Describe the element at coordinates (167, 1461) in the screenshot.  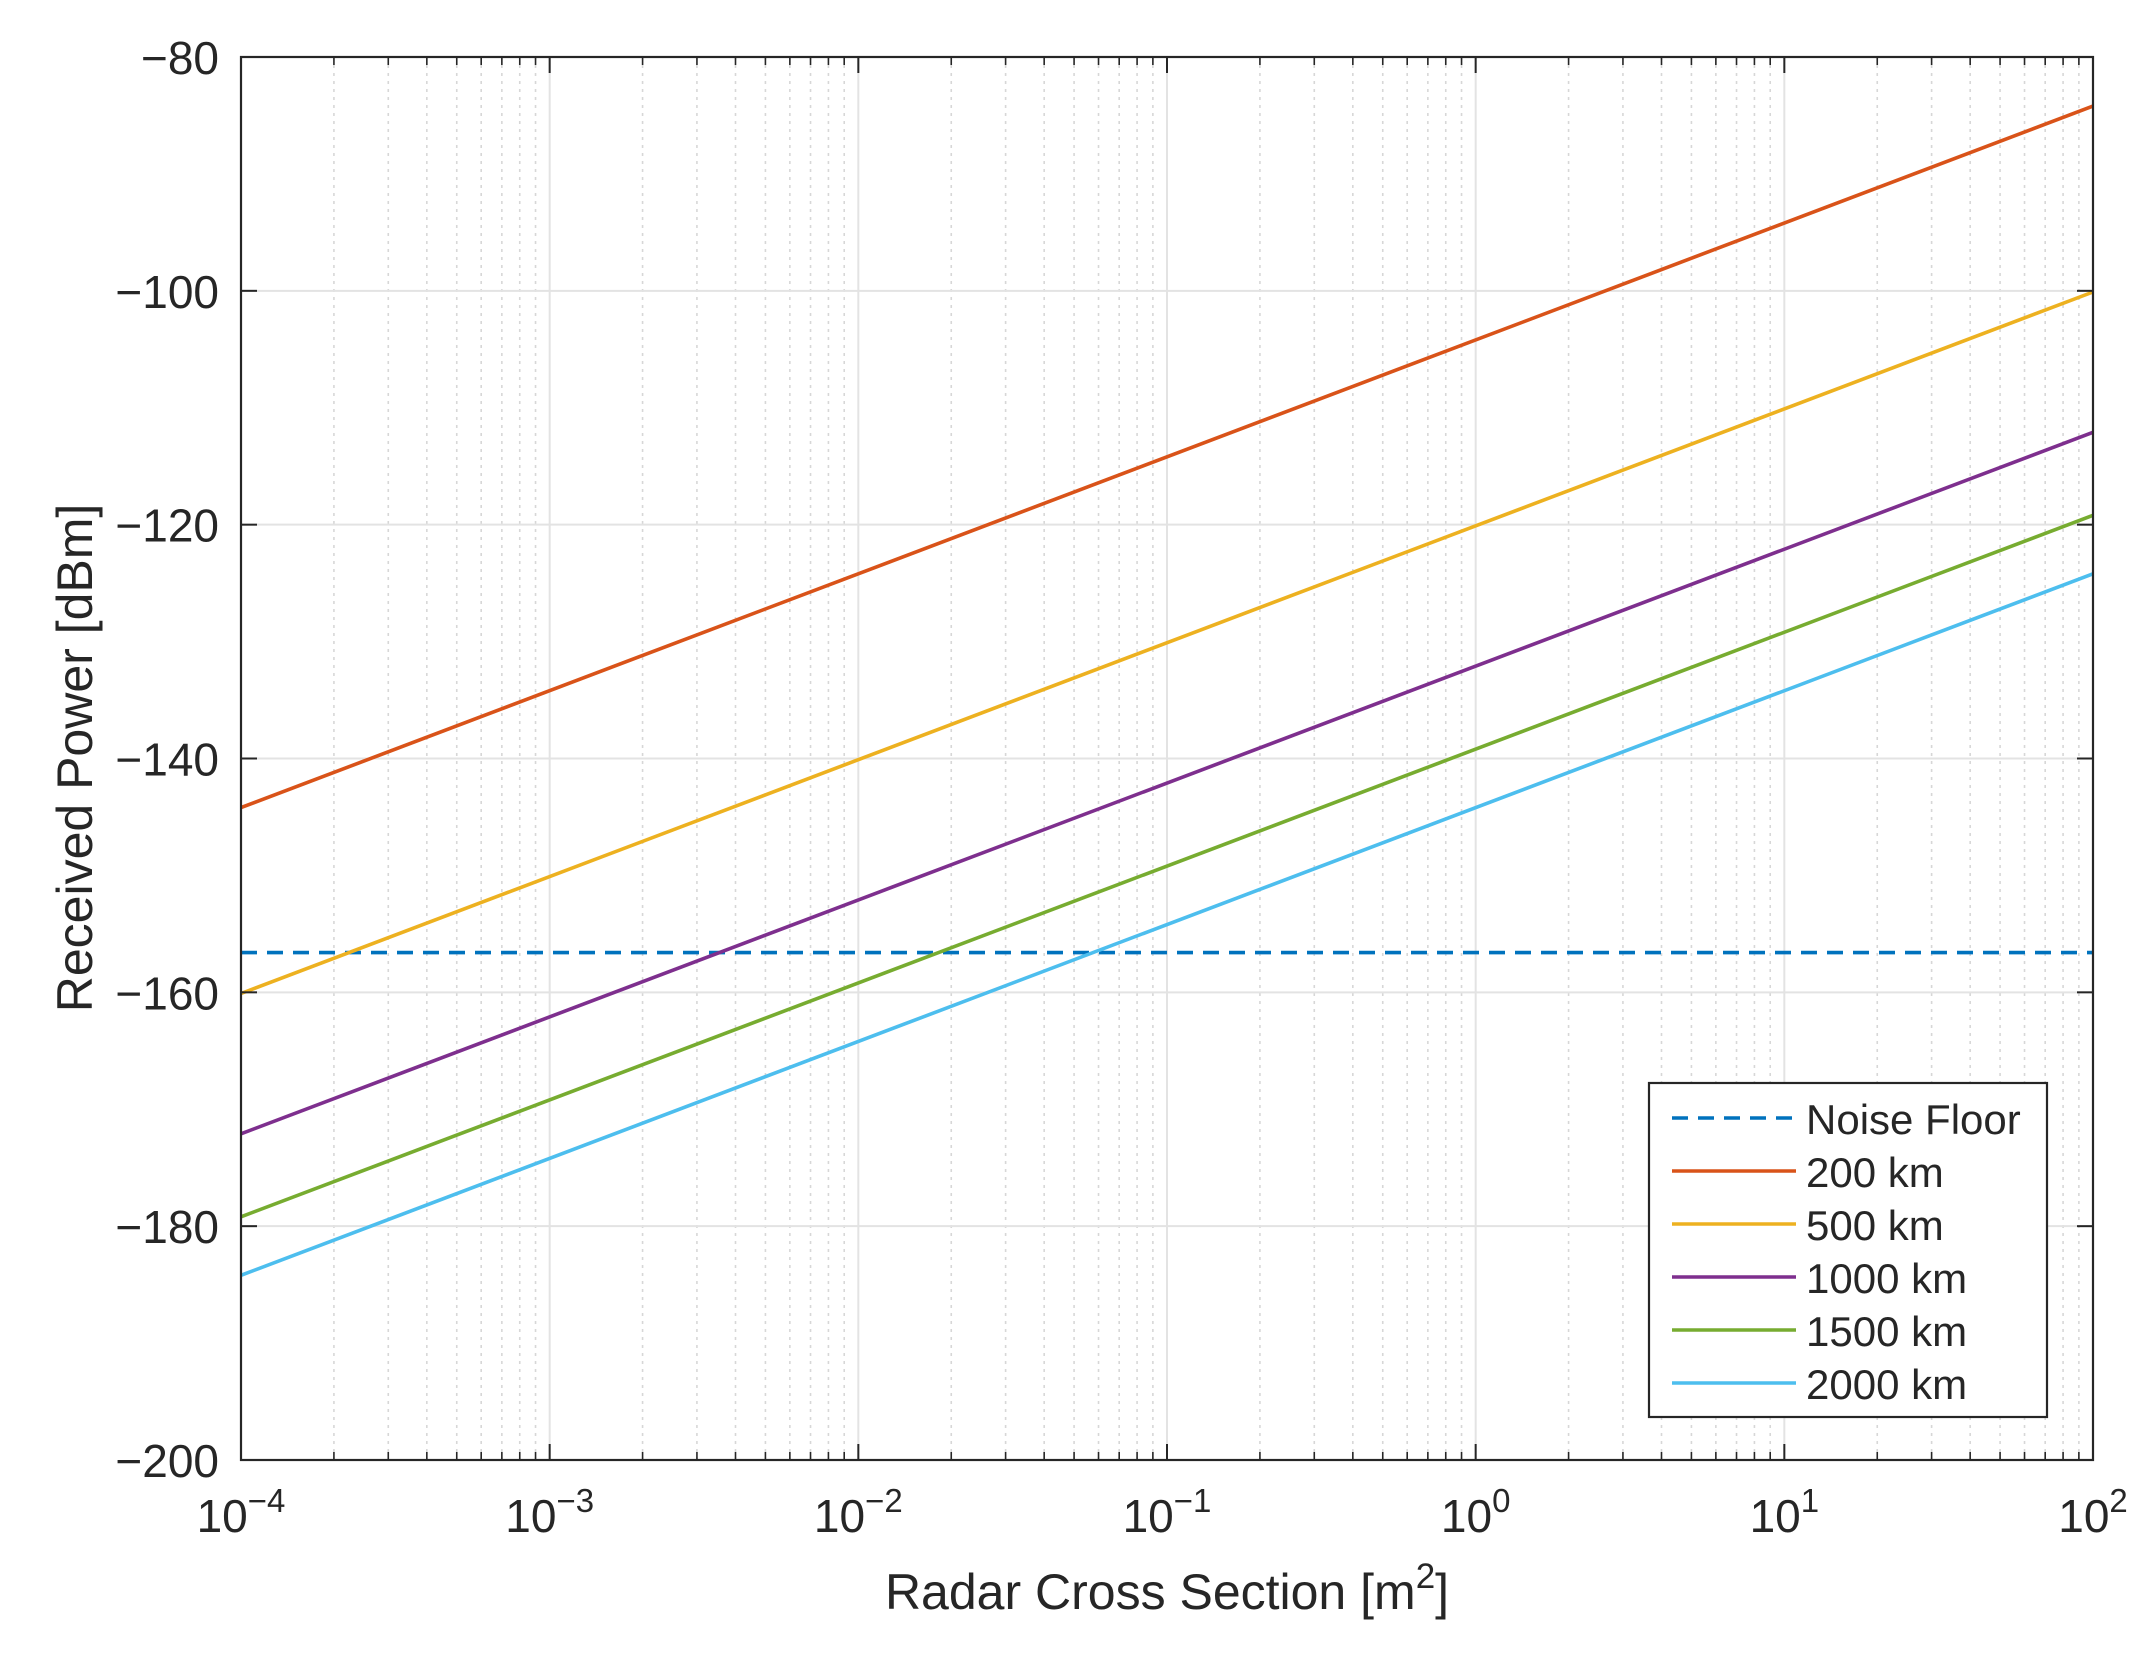
I see `y-tick-label: −200` at that location.